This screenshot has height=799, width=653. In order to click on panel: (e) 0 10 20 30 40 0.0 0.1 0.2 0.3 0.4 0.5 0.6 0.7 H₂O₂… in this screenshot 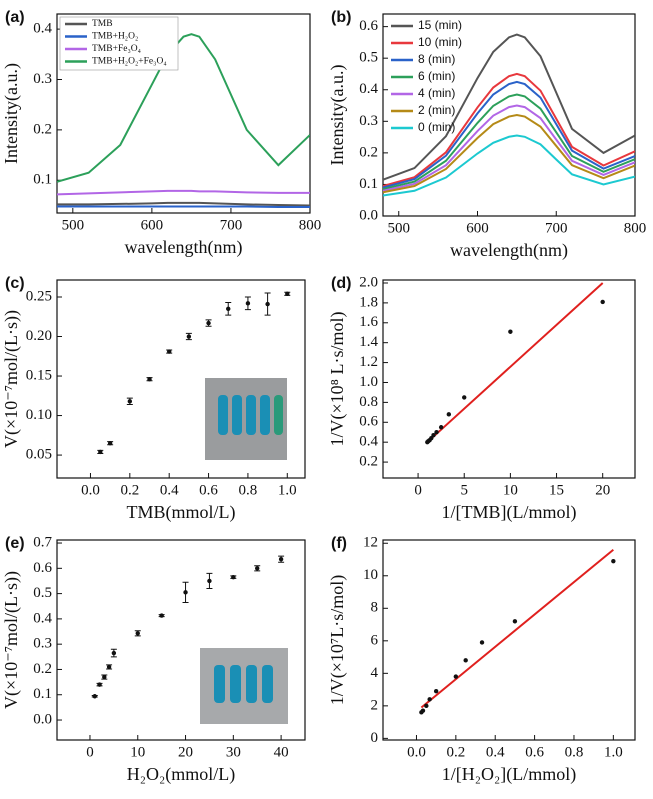, I will do `click(153, 659)`.